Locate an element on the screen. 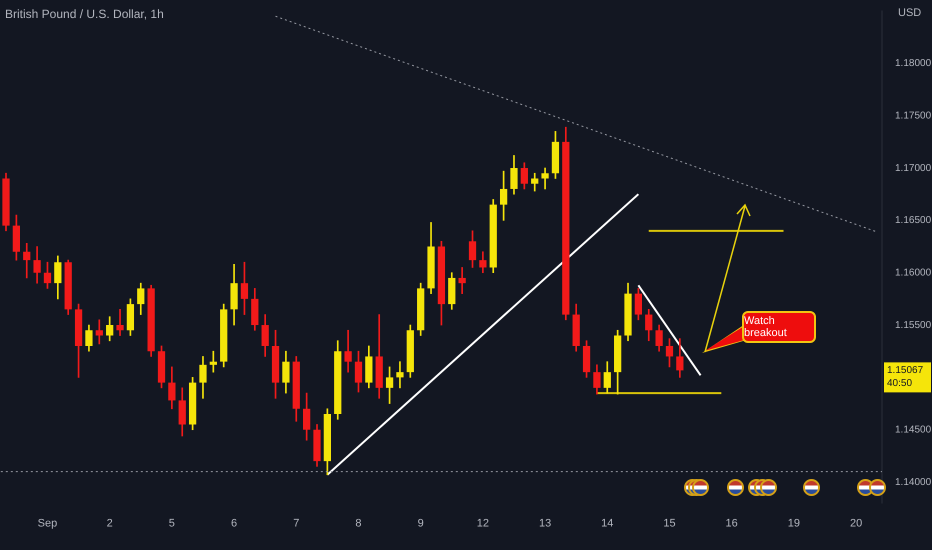 This screenshot has width=932, height=550. y-tick-label: 1.17500 is located at coordinates (913, 116).